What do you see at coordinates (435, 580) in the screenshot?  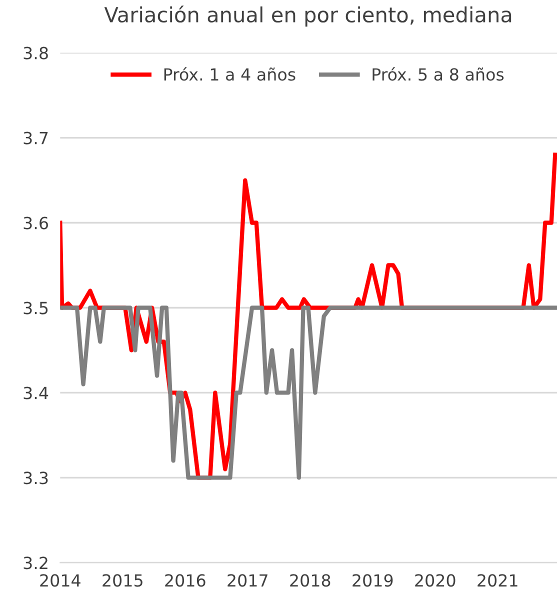 I see `x-tick-label: 2020` at bounding box center [435, 580].